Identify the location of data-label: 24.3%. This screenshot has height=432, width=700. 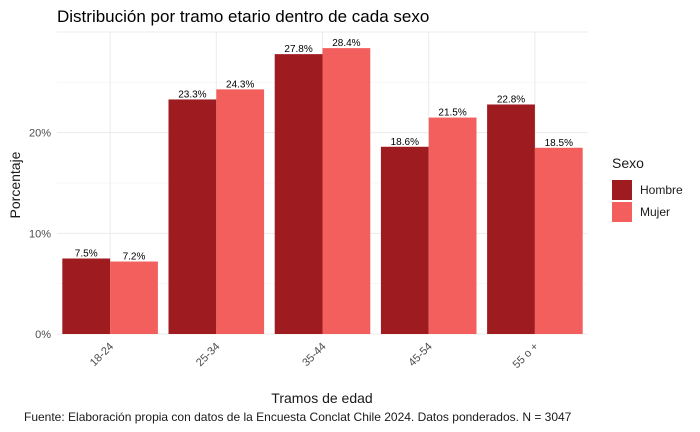
(240, 84).